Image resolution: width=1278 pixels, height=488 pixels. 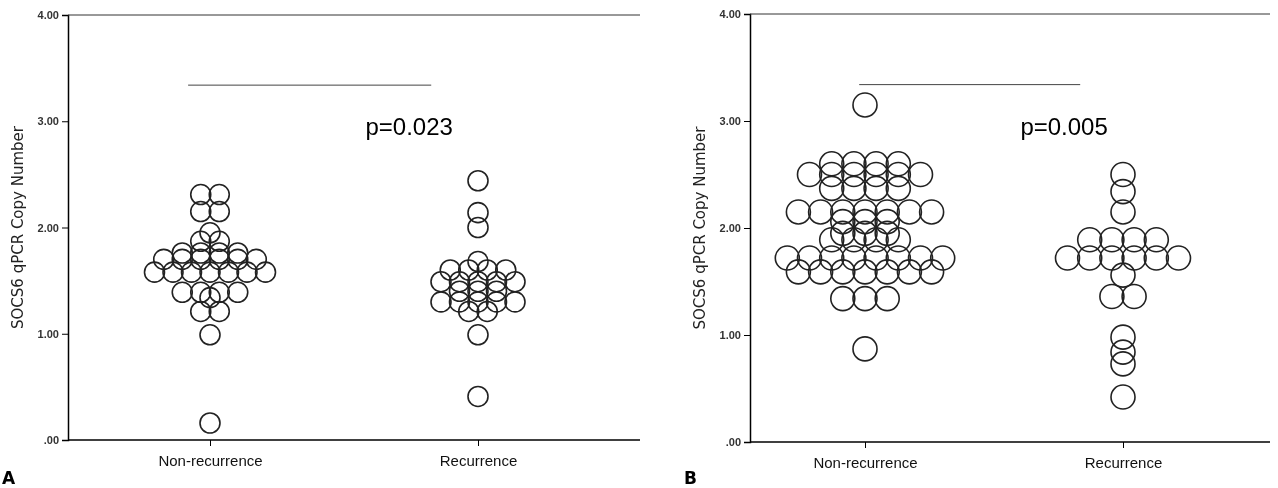 What do you see at coordinates (409, 127) in the screenshot?
I see `annotation: p=0.023` at bounding box center [409, 127].